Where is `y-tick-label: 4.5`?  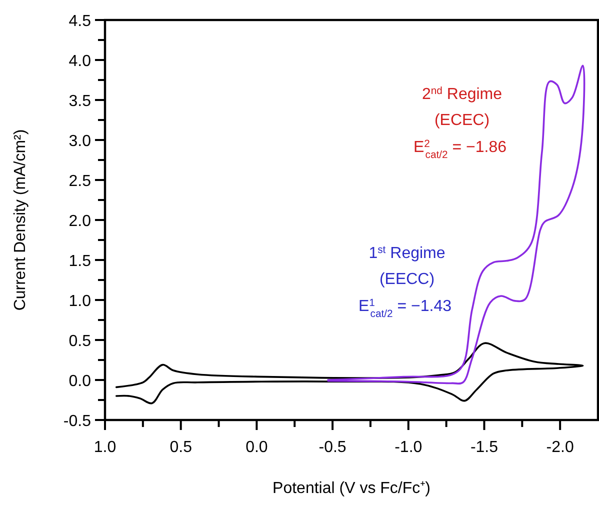
y-tick-label: 4.5 is located at coordinates (80, 21).